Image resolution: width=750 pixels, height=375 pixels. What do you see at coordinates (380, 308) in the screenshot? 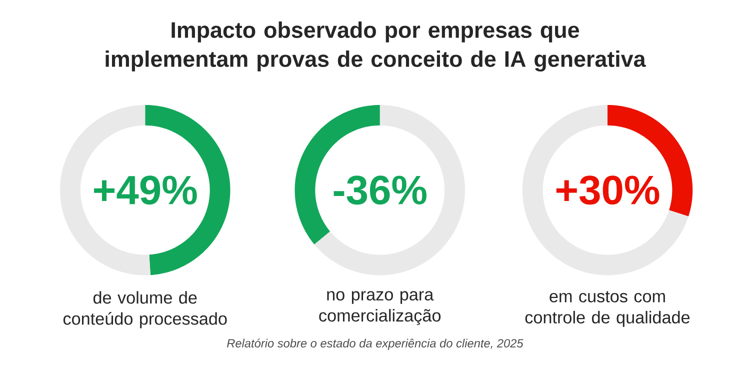
I see `text: no prazo para comercialização` at bounding box center [380, 308].